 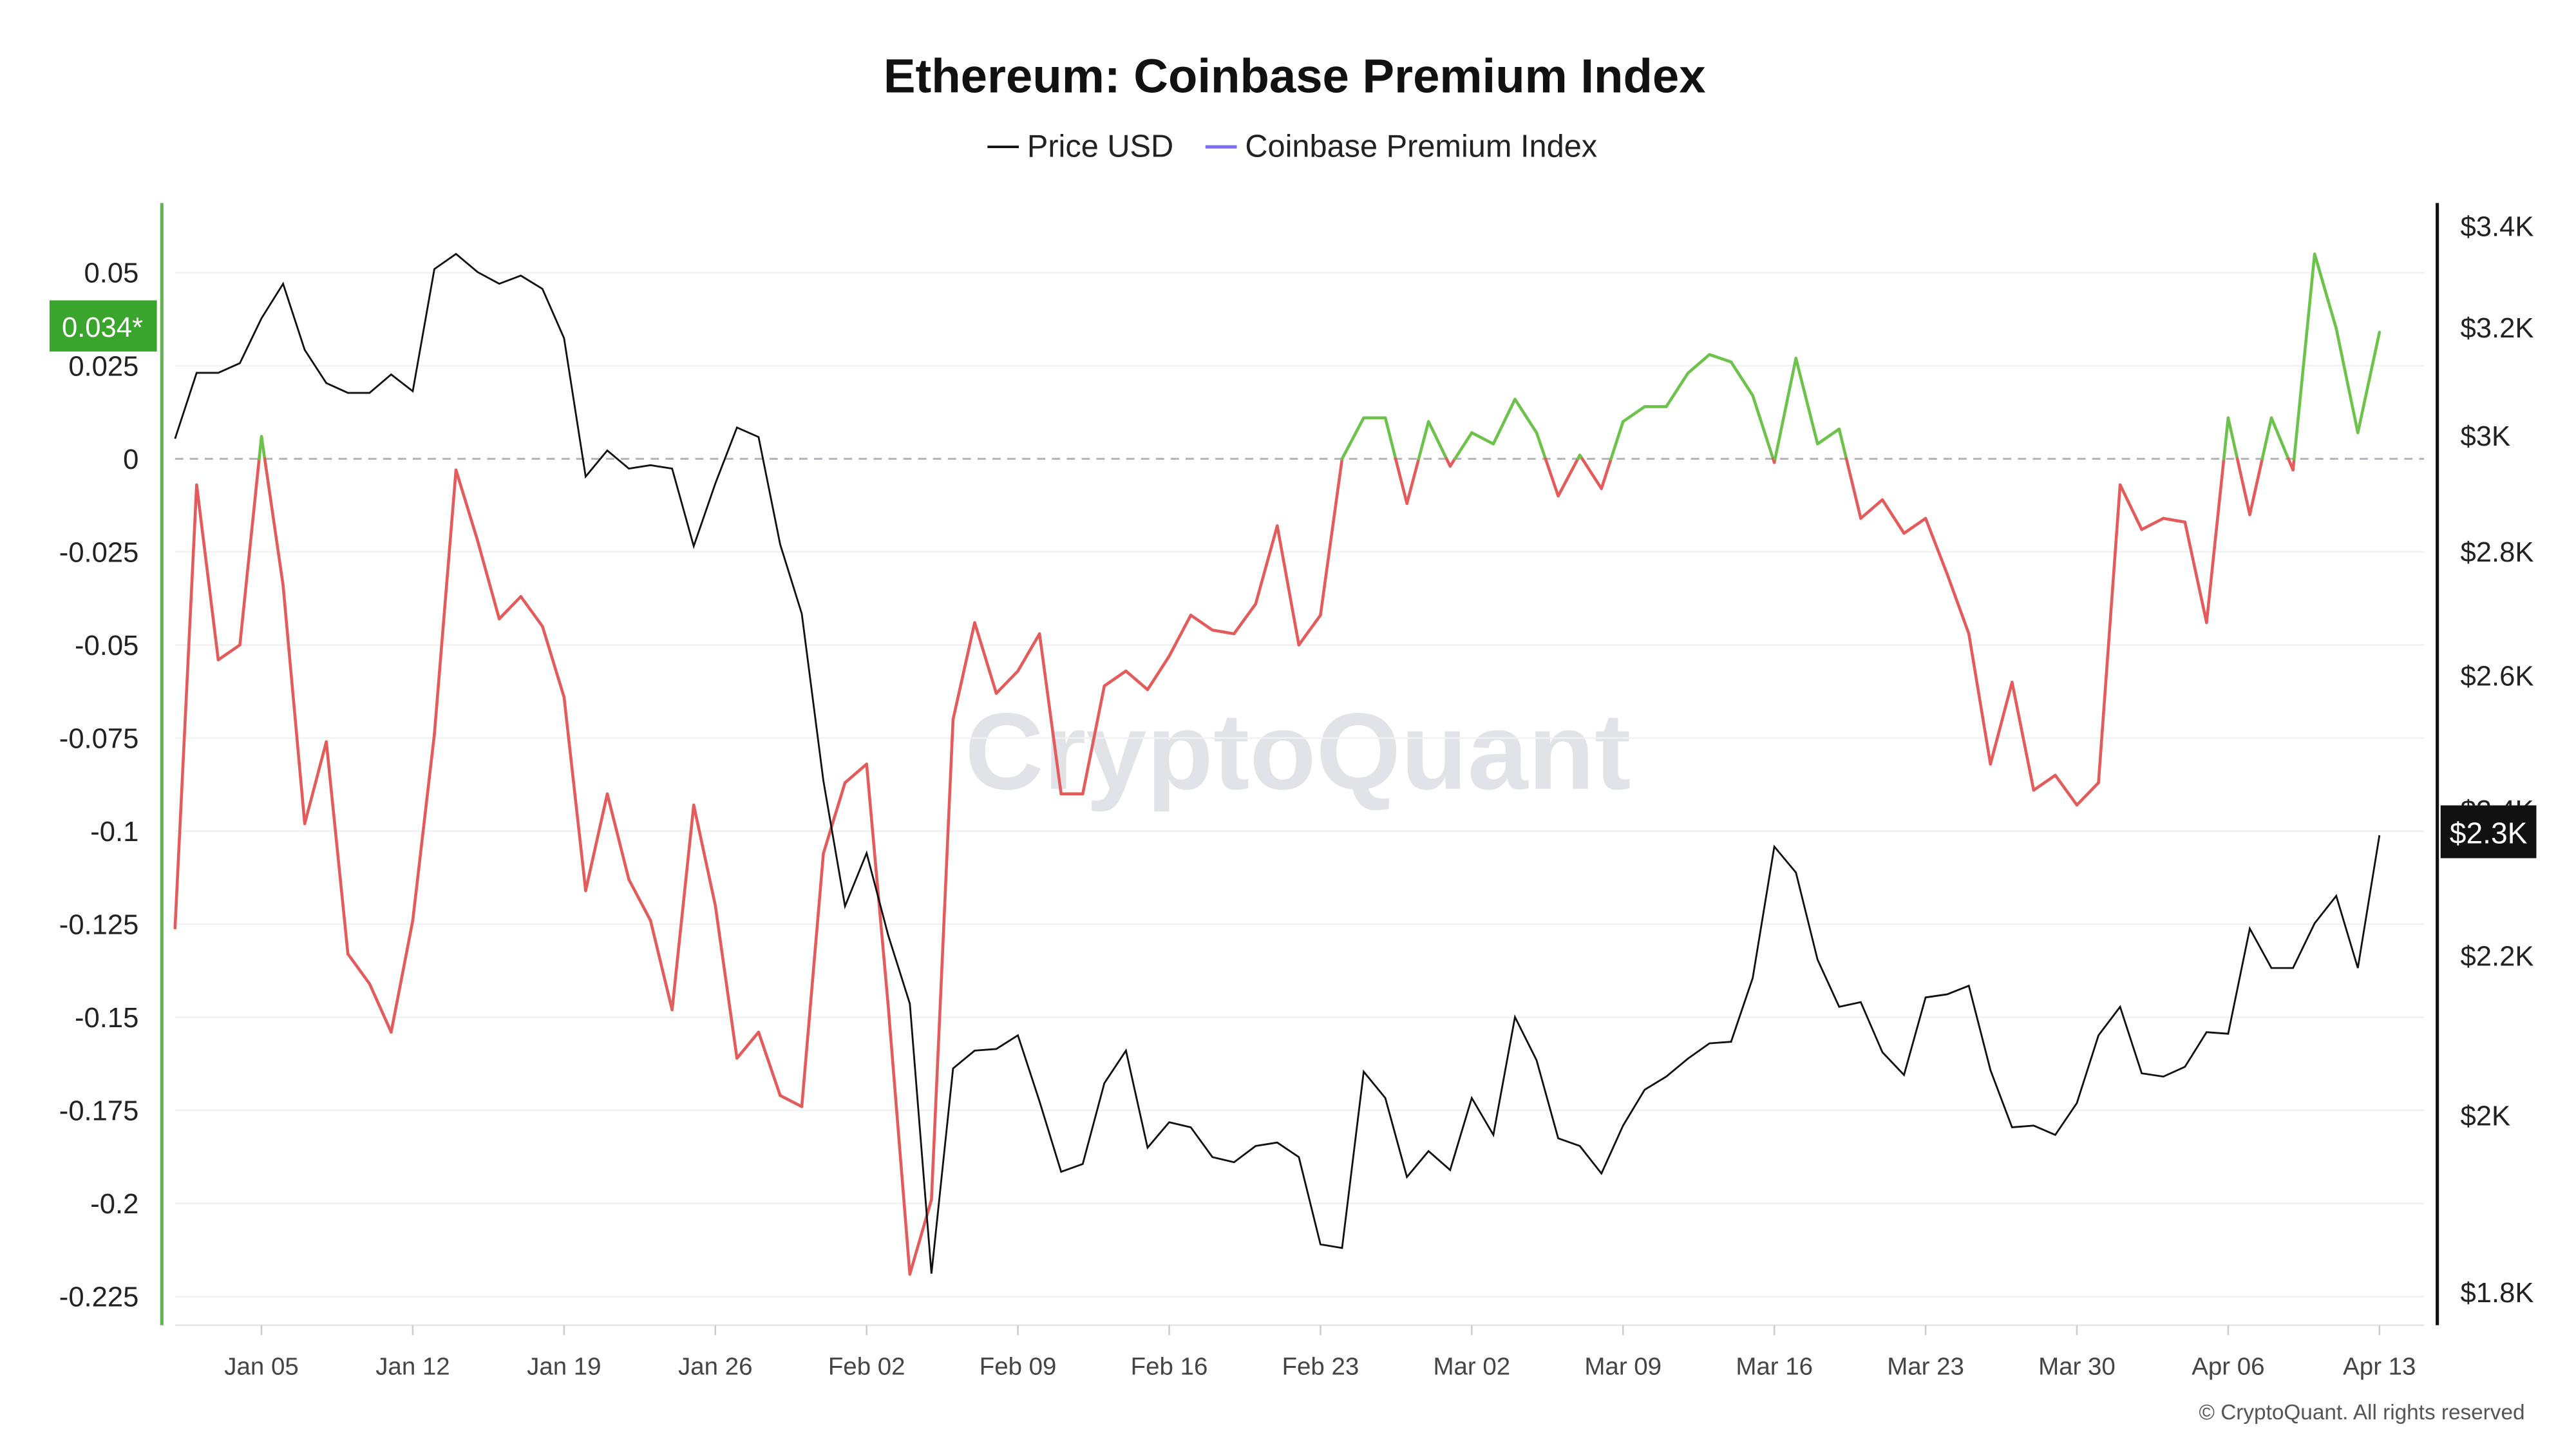 What do you see at coordinates (103, 326) in the screenshot?
I see `current-premium-label: 0.034*` at bounding box center [103, 326].